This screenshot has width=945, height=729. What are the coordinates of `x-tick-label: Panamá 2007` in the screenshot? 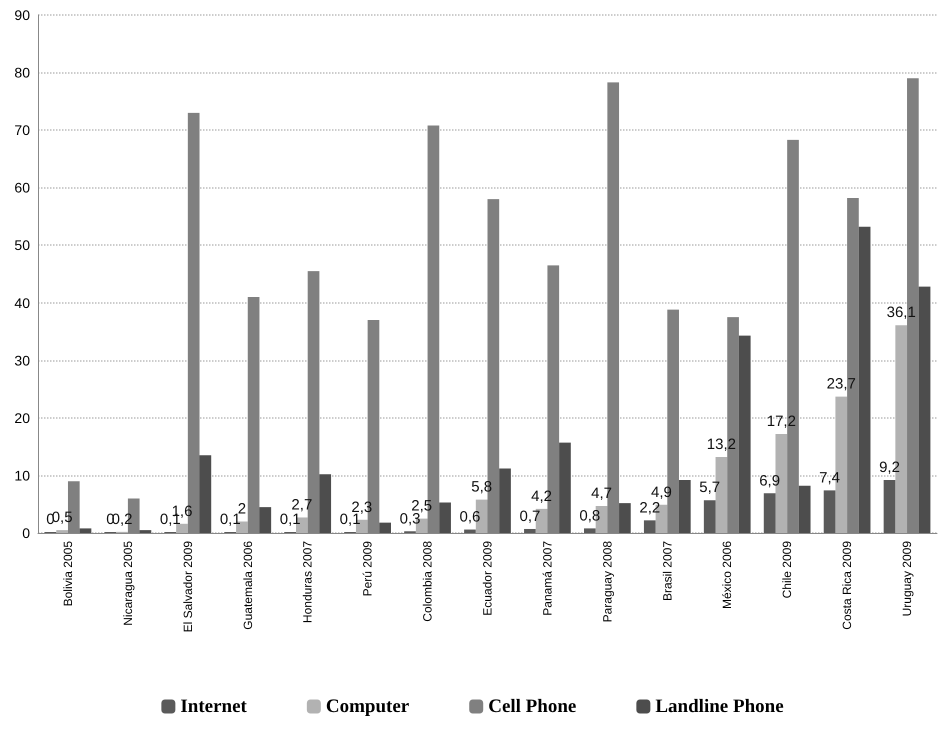 It's located at (547, 578).